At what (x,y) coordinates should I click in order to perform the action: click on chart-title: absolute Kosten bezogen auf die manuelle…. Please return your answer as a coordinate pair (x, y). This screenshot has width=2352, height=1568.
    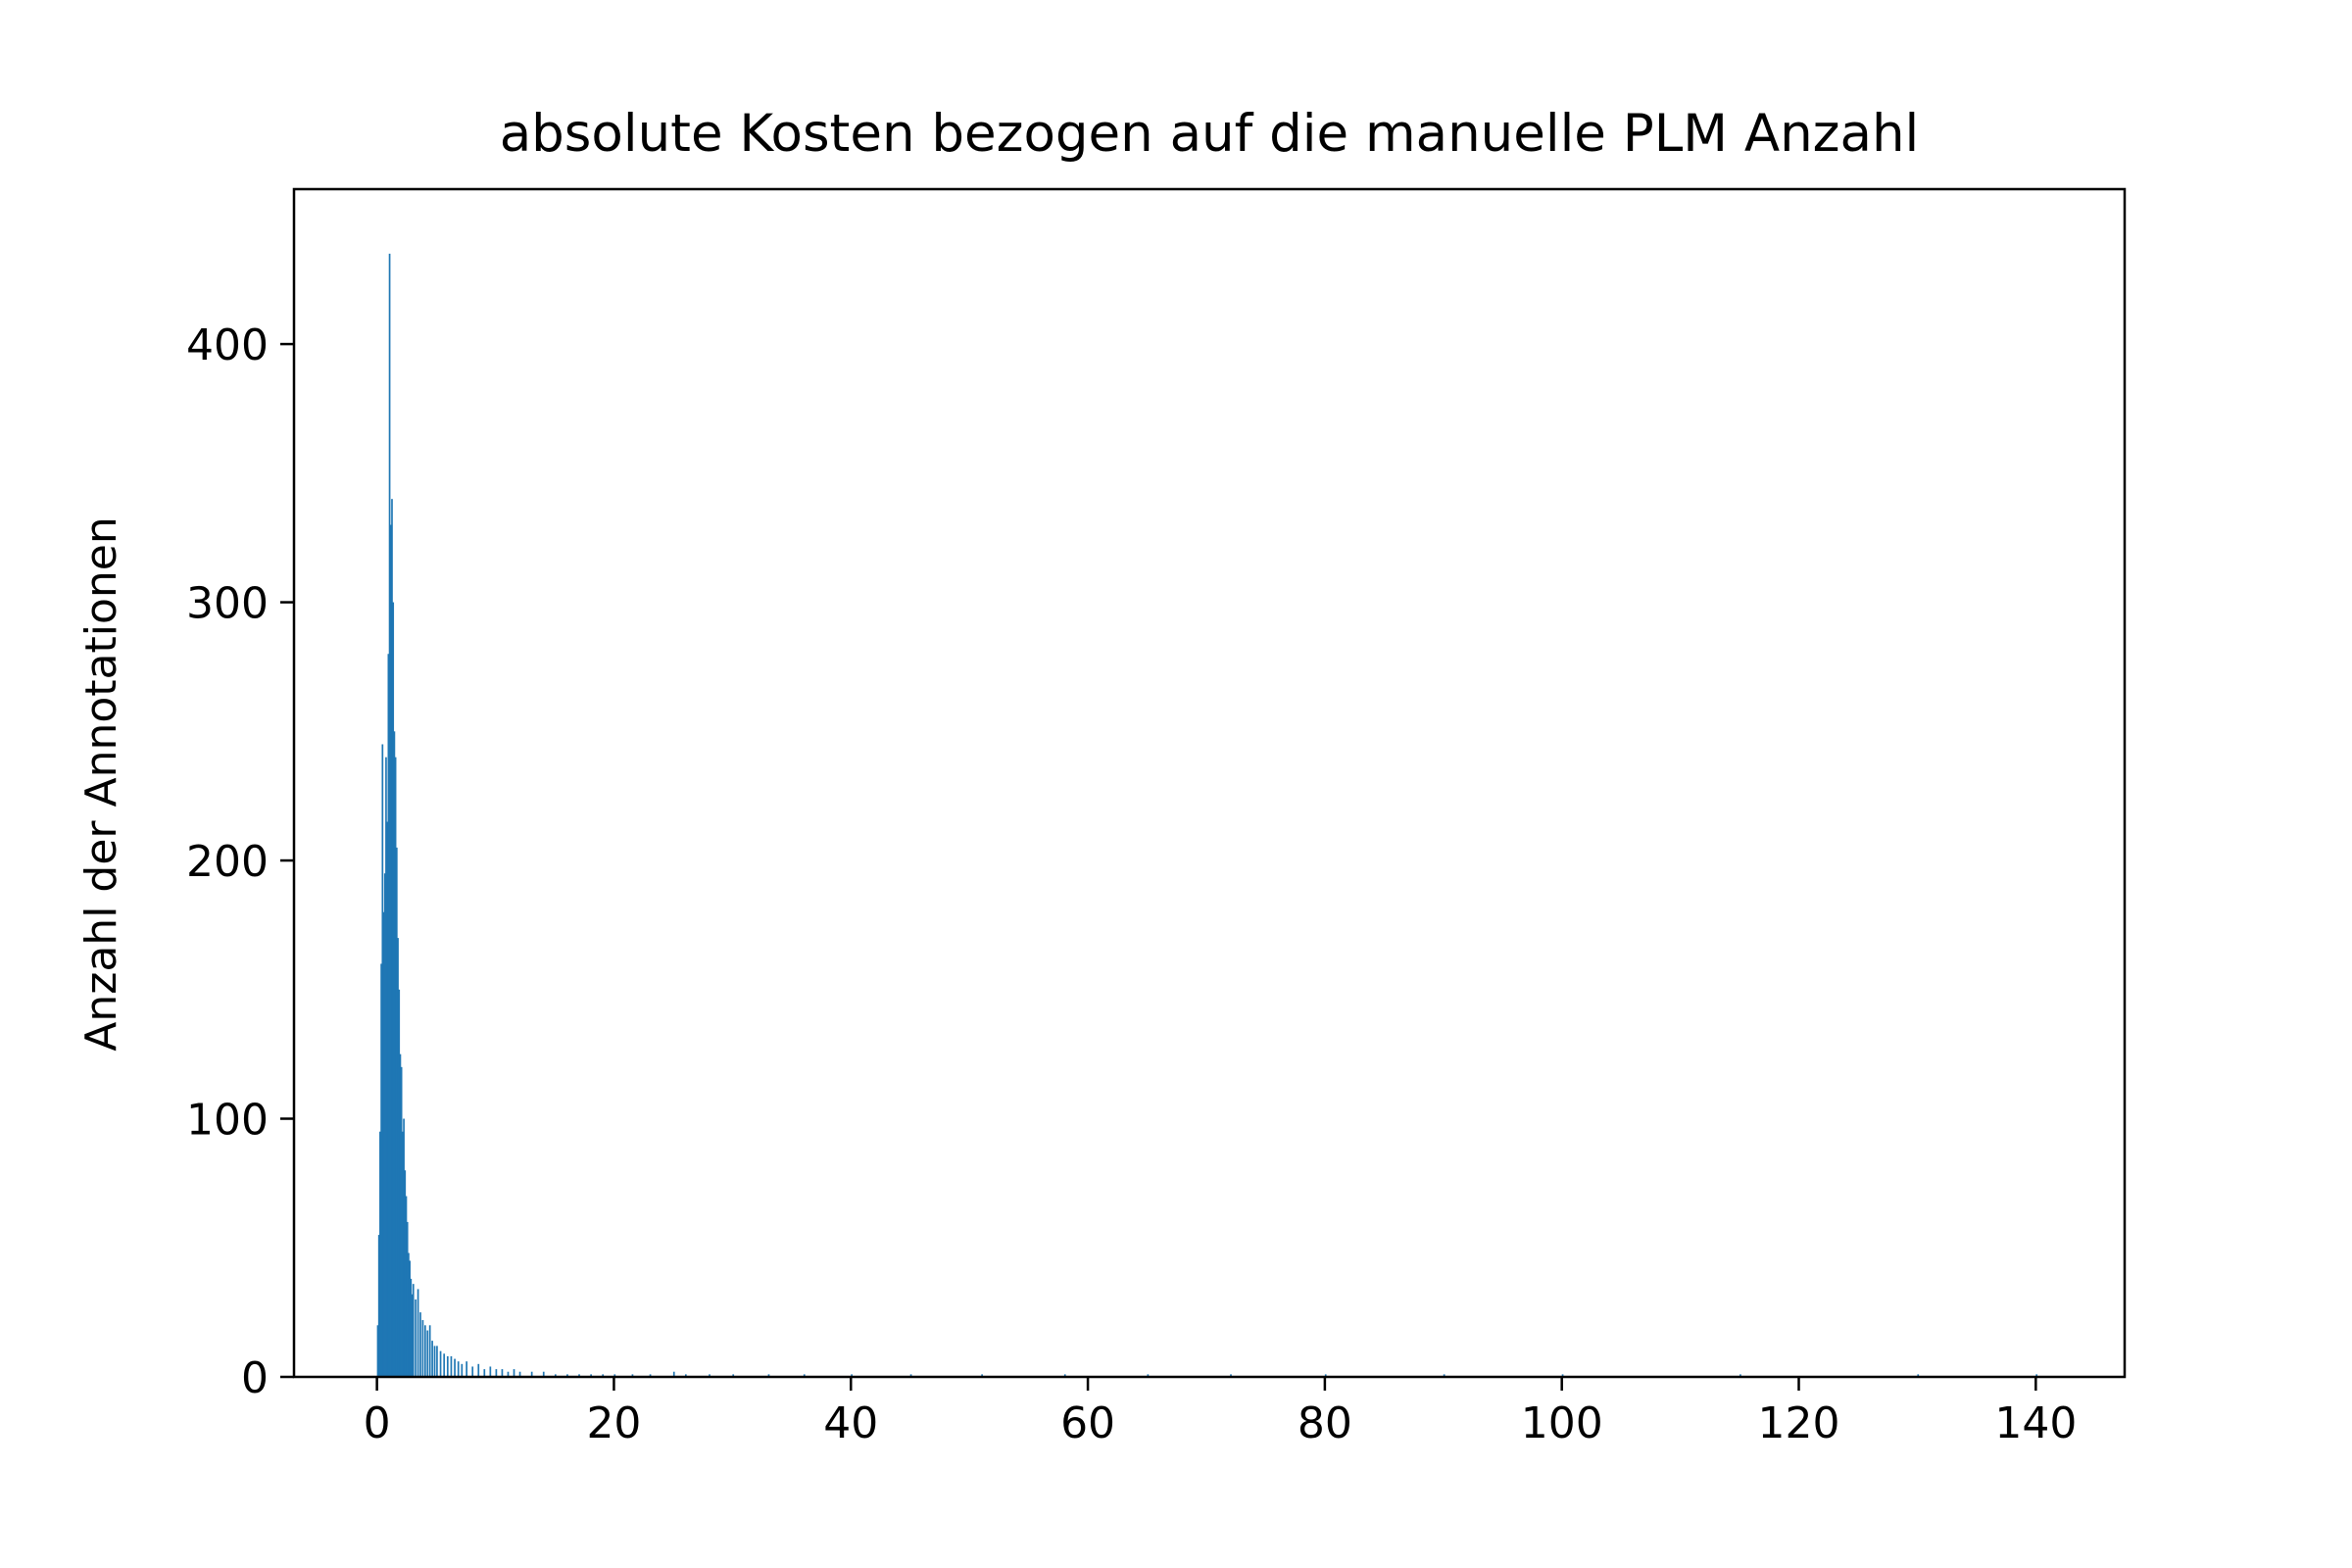
    Looking at the image, I should click on (1210, 134).